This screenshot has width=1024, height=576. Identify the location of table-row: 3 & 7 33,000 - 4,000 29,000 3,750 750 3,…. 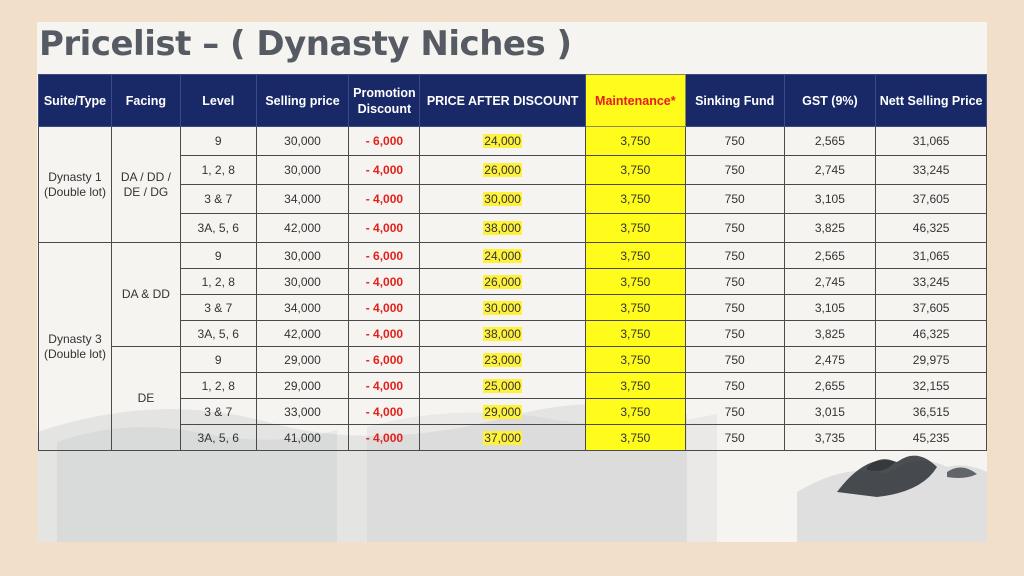
(513, 411).